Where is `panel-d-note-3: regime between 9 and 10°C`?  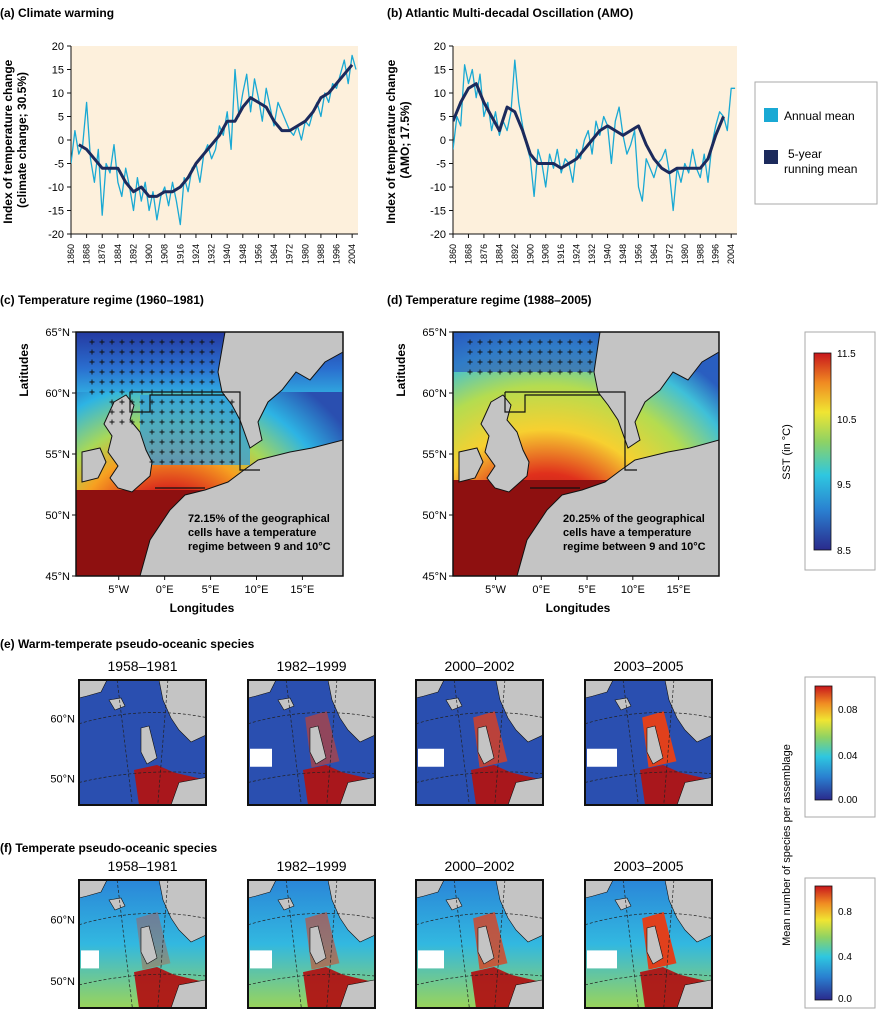 panel-d-note-3: regime between 9 and 10°C is located at coordinates (634, 547).